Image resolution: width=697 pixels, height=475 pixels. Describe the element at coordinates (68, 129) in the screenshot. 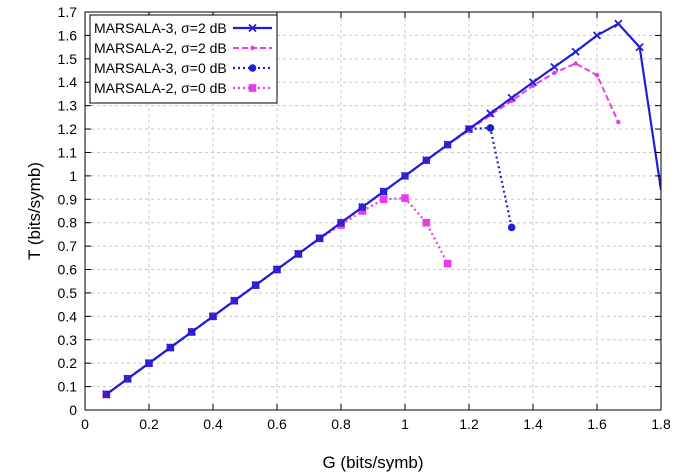

I see `y-tick-label: 1.2` at that location.